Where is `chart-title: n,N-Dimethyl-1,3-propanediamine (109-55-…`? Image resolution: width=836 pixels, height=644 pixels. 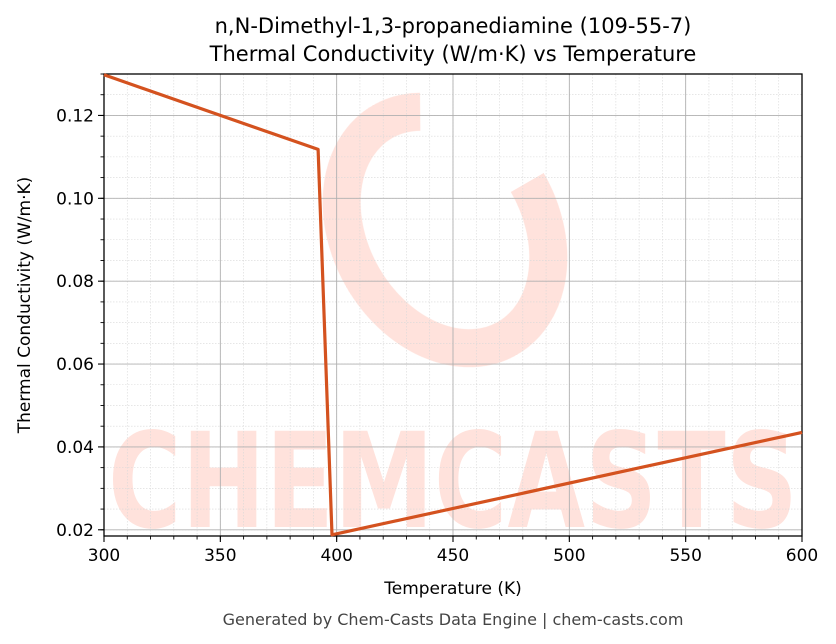
chart-title: n,N-Dimethyl-1,3-propanediamine (109-55-… is located at coordinates (453, 26).